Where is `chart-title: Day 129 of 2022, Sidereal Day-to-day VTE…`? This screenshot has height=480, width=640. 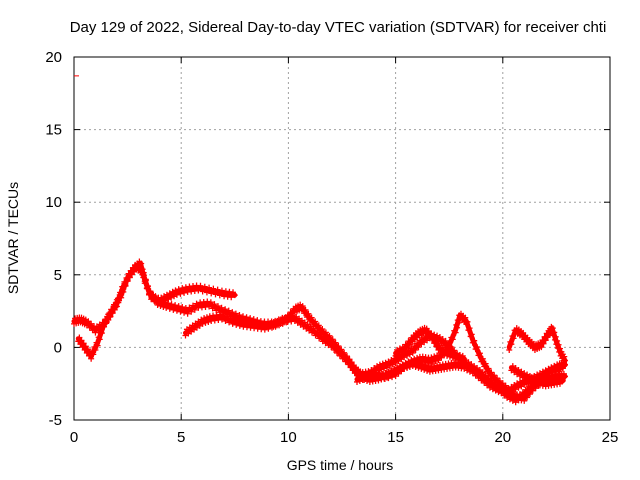
chart-title: Day 129 of 2022, Sidereal Day-to-day VTE… is located at coordinates (338, 27).